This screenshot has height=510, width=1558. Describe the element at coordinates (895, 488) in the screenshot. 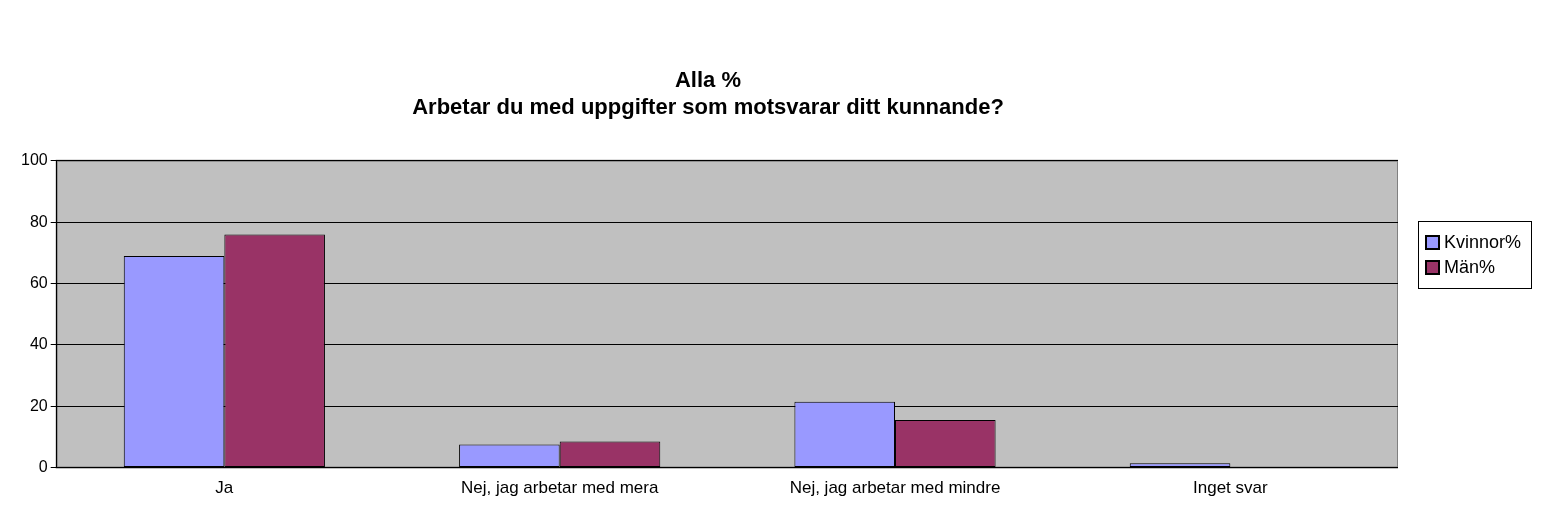

I see `x-tick-label: Nej, jag arbetar med mindre` at that location.